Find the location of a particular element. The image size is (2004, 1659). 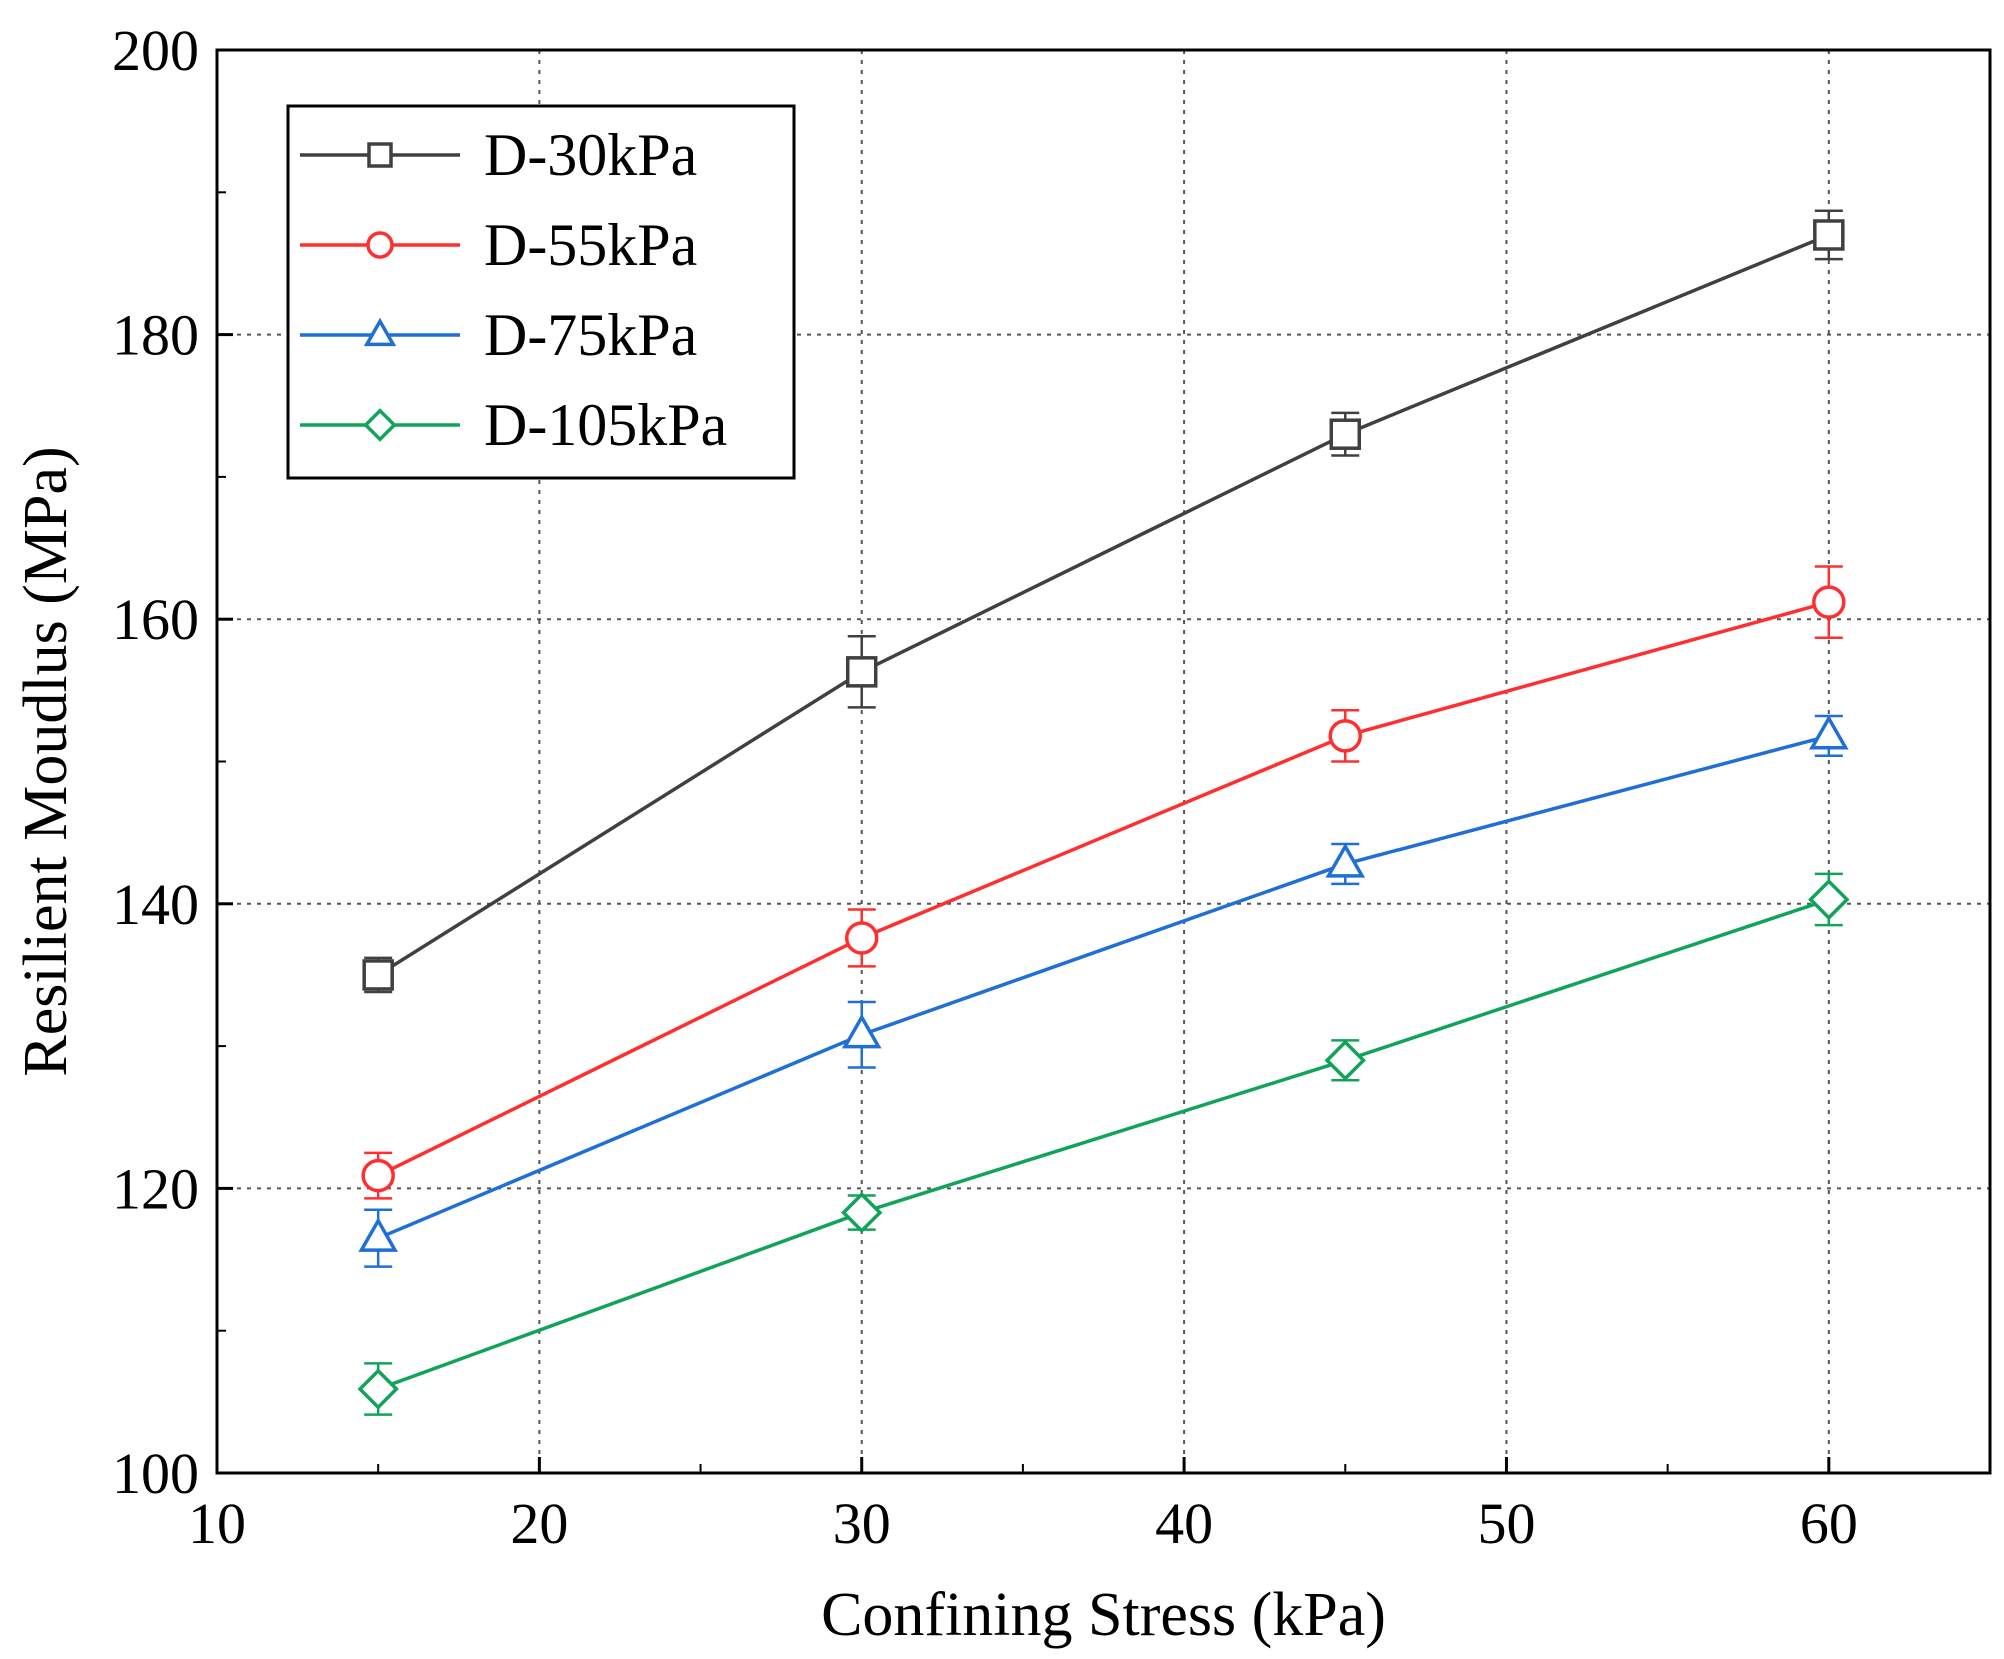

legend-label: D-30kPa is located at coordinates (590, 155).